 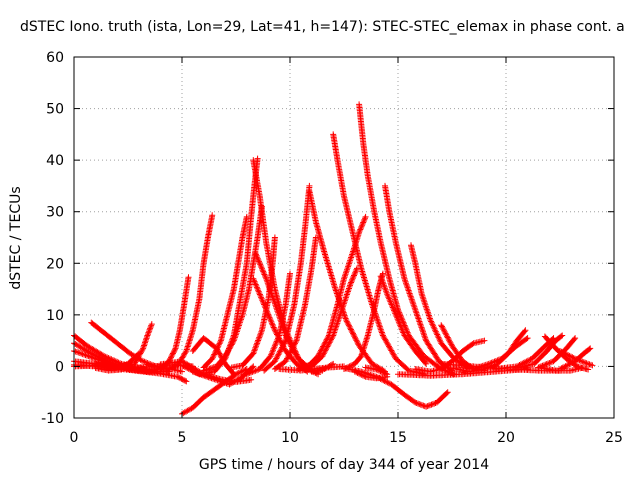 What do you see at coordinates (59, 367) in the screenshot?
I see `y-tick-label: 0` at bounding box center [59, 367].